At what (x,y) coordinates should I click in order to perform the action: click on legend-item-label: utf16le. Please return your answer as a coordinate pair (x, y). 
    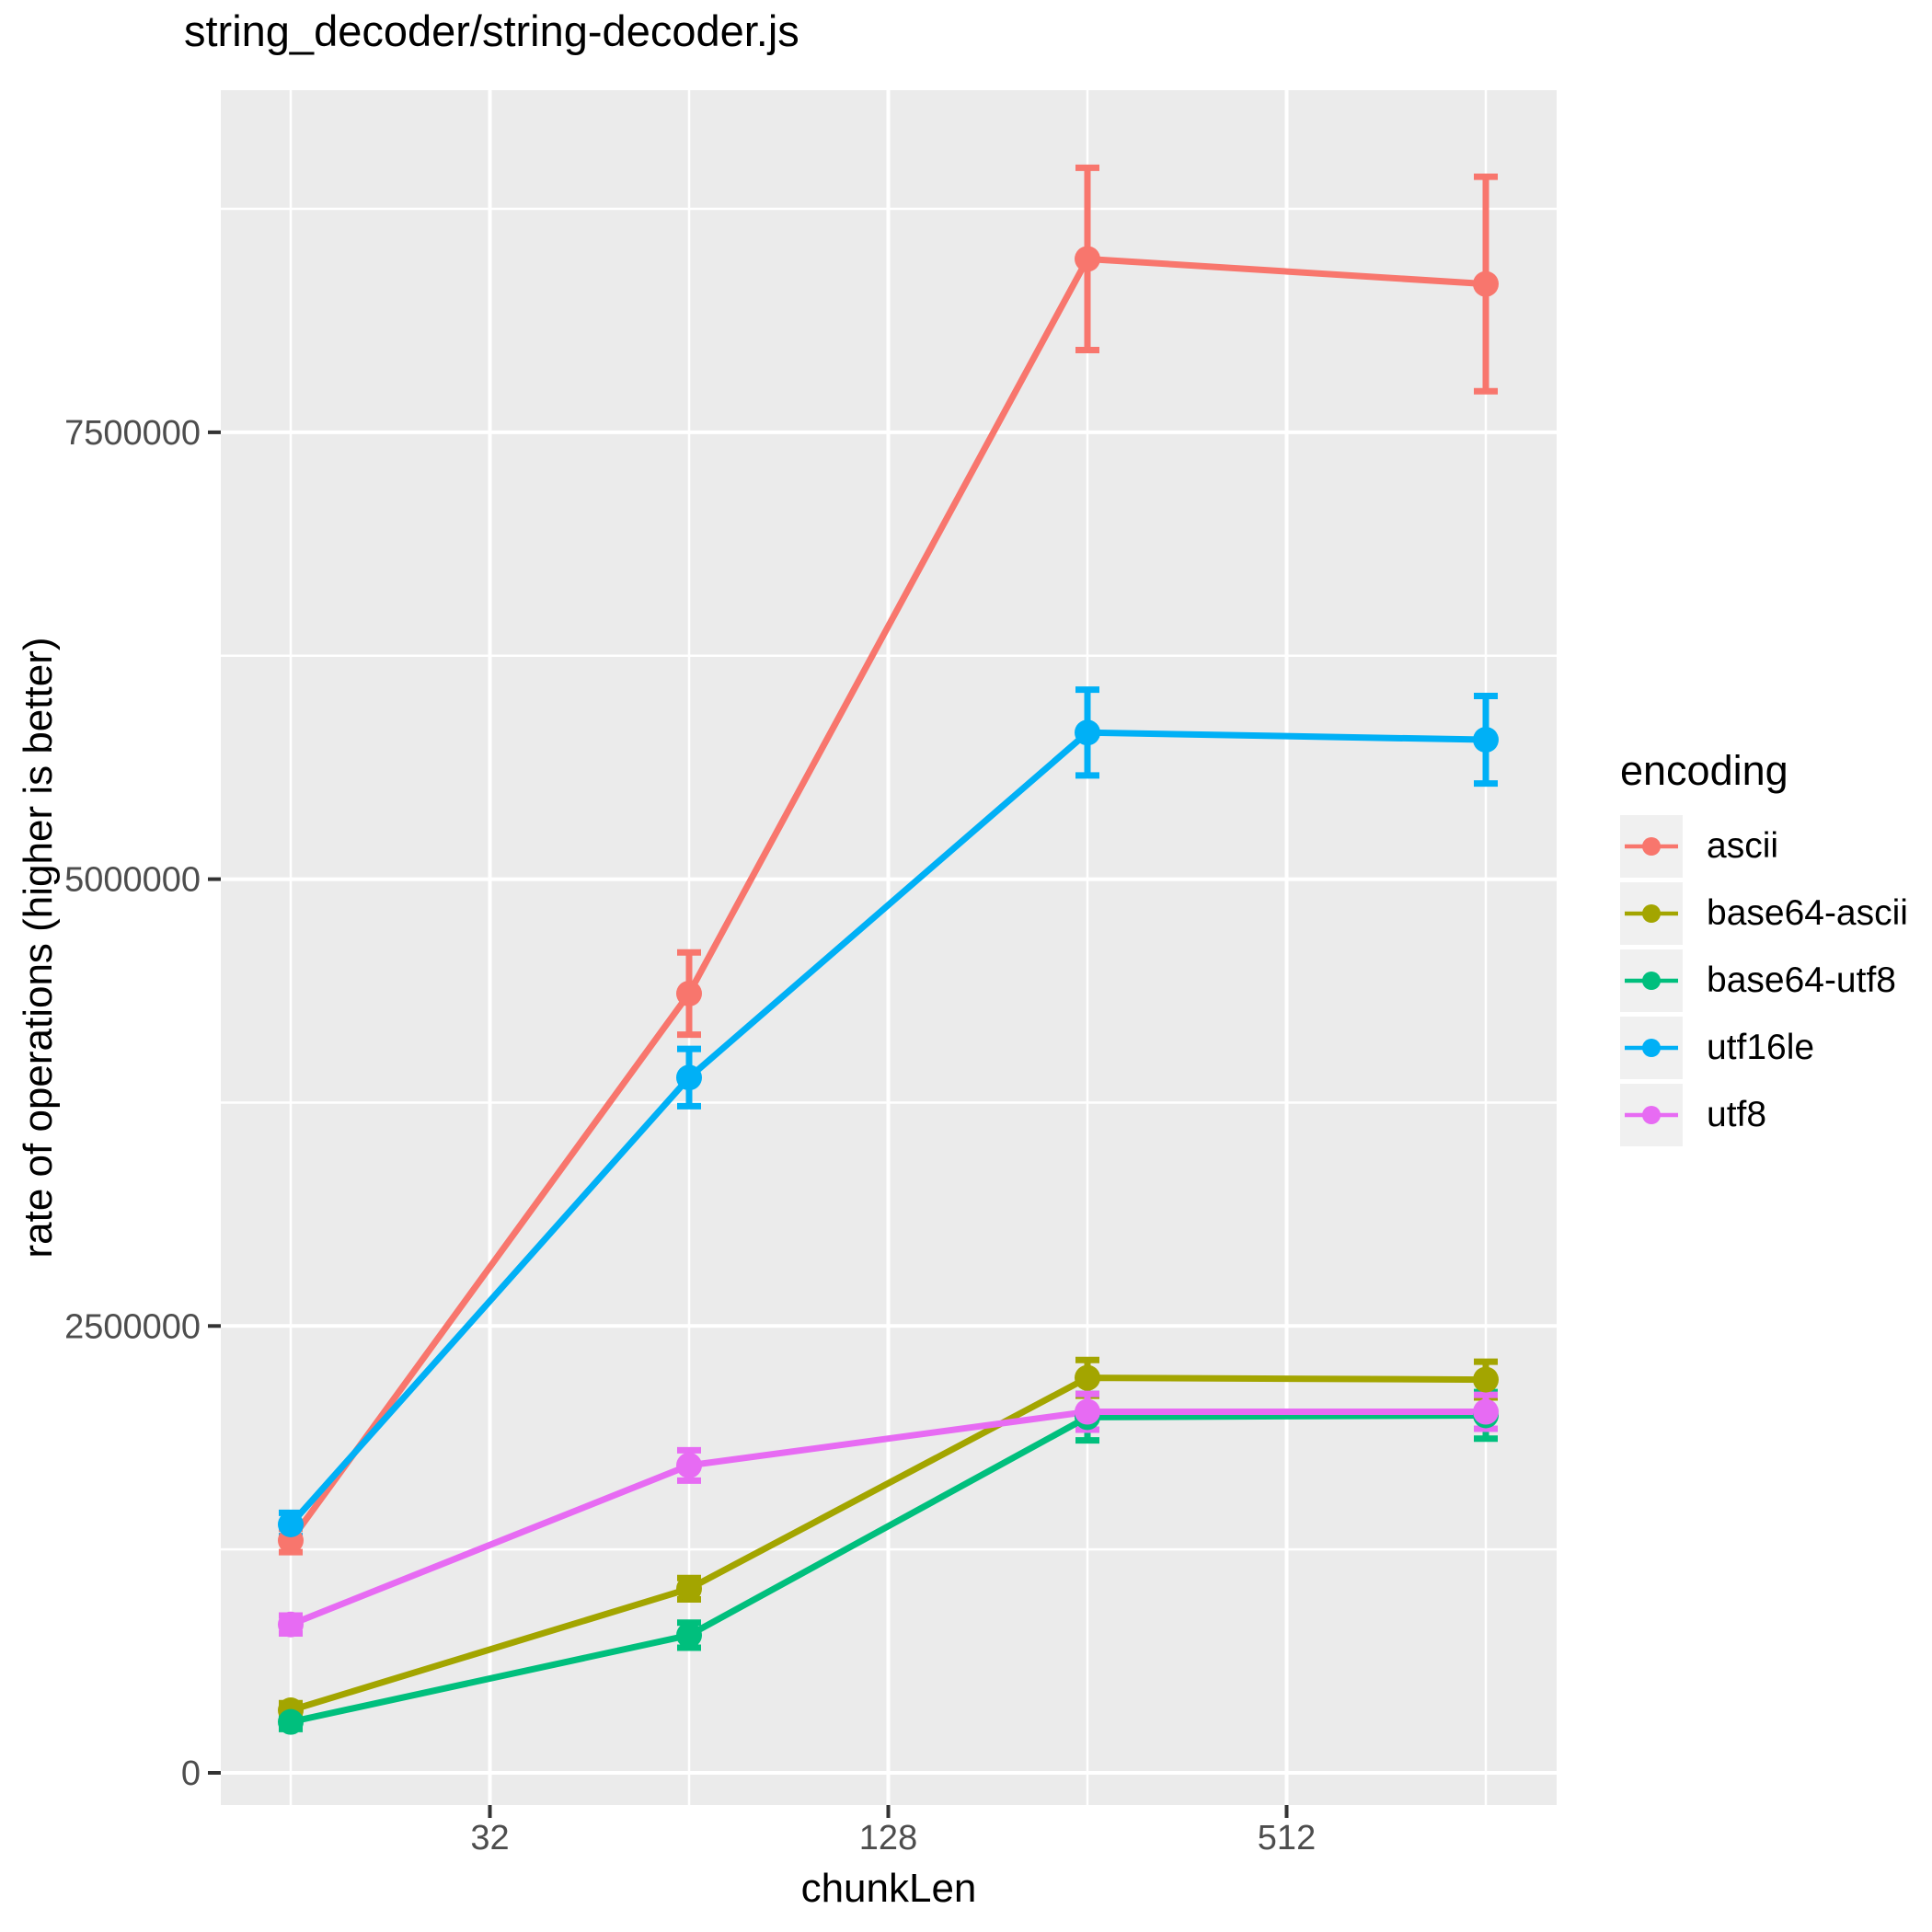
    Looking at the image, I should click on (1761, 1047).